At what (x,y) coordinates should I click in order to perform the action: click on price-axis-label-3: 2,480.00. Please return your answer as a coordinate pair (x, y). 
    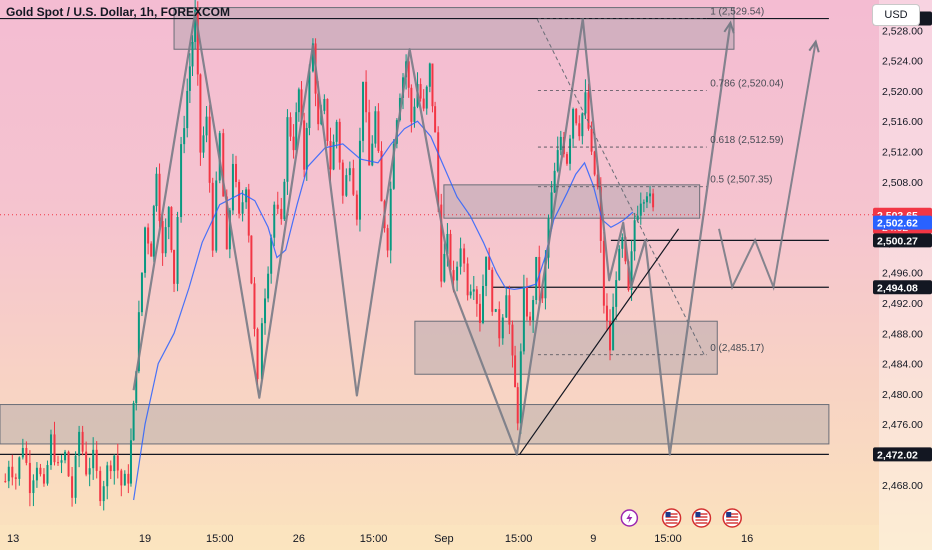
    Looking at the image, I should click on (902, 395).